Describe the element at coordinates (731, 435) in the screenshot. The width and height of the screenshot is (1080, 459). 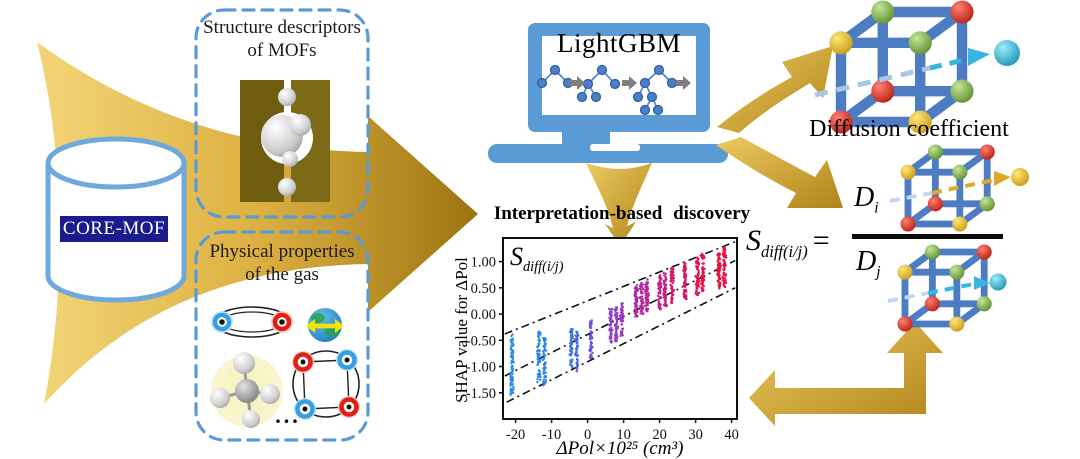
I see `x-tick-label: 40` at that location.